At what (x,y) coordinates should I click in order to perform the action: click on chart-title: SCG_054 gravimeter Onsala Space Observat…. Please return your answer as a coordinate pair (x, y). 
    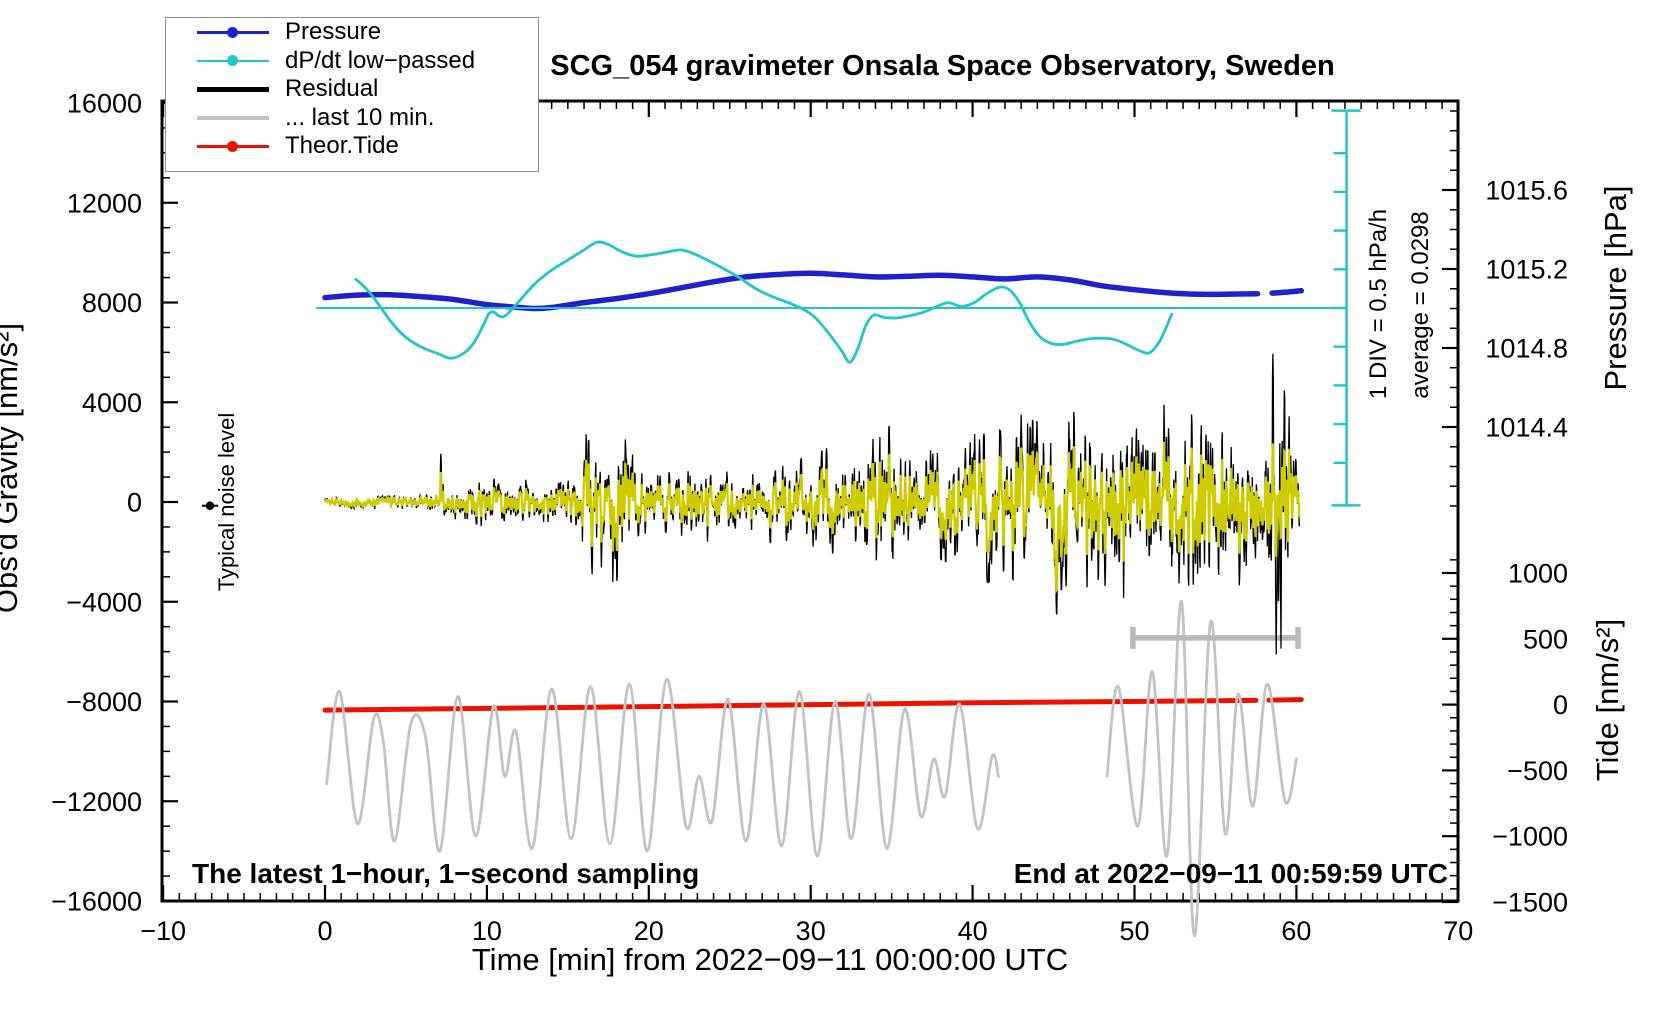
    Looking at the image, I should click on (942, 66).